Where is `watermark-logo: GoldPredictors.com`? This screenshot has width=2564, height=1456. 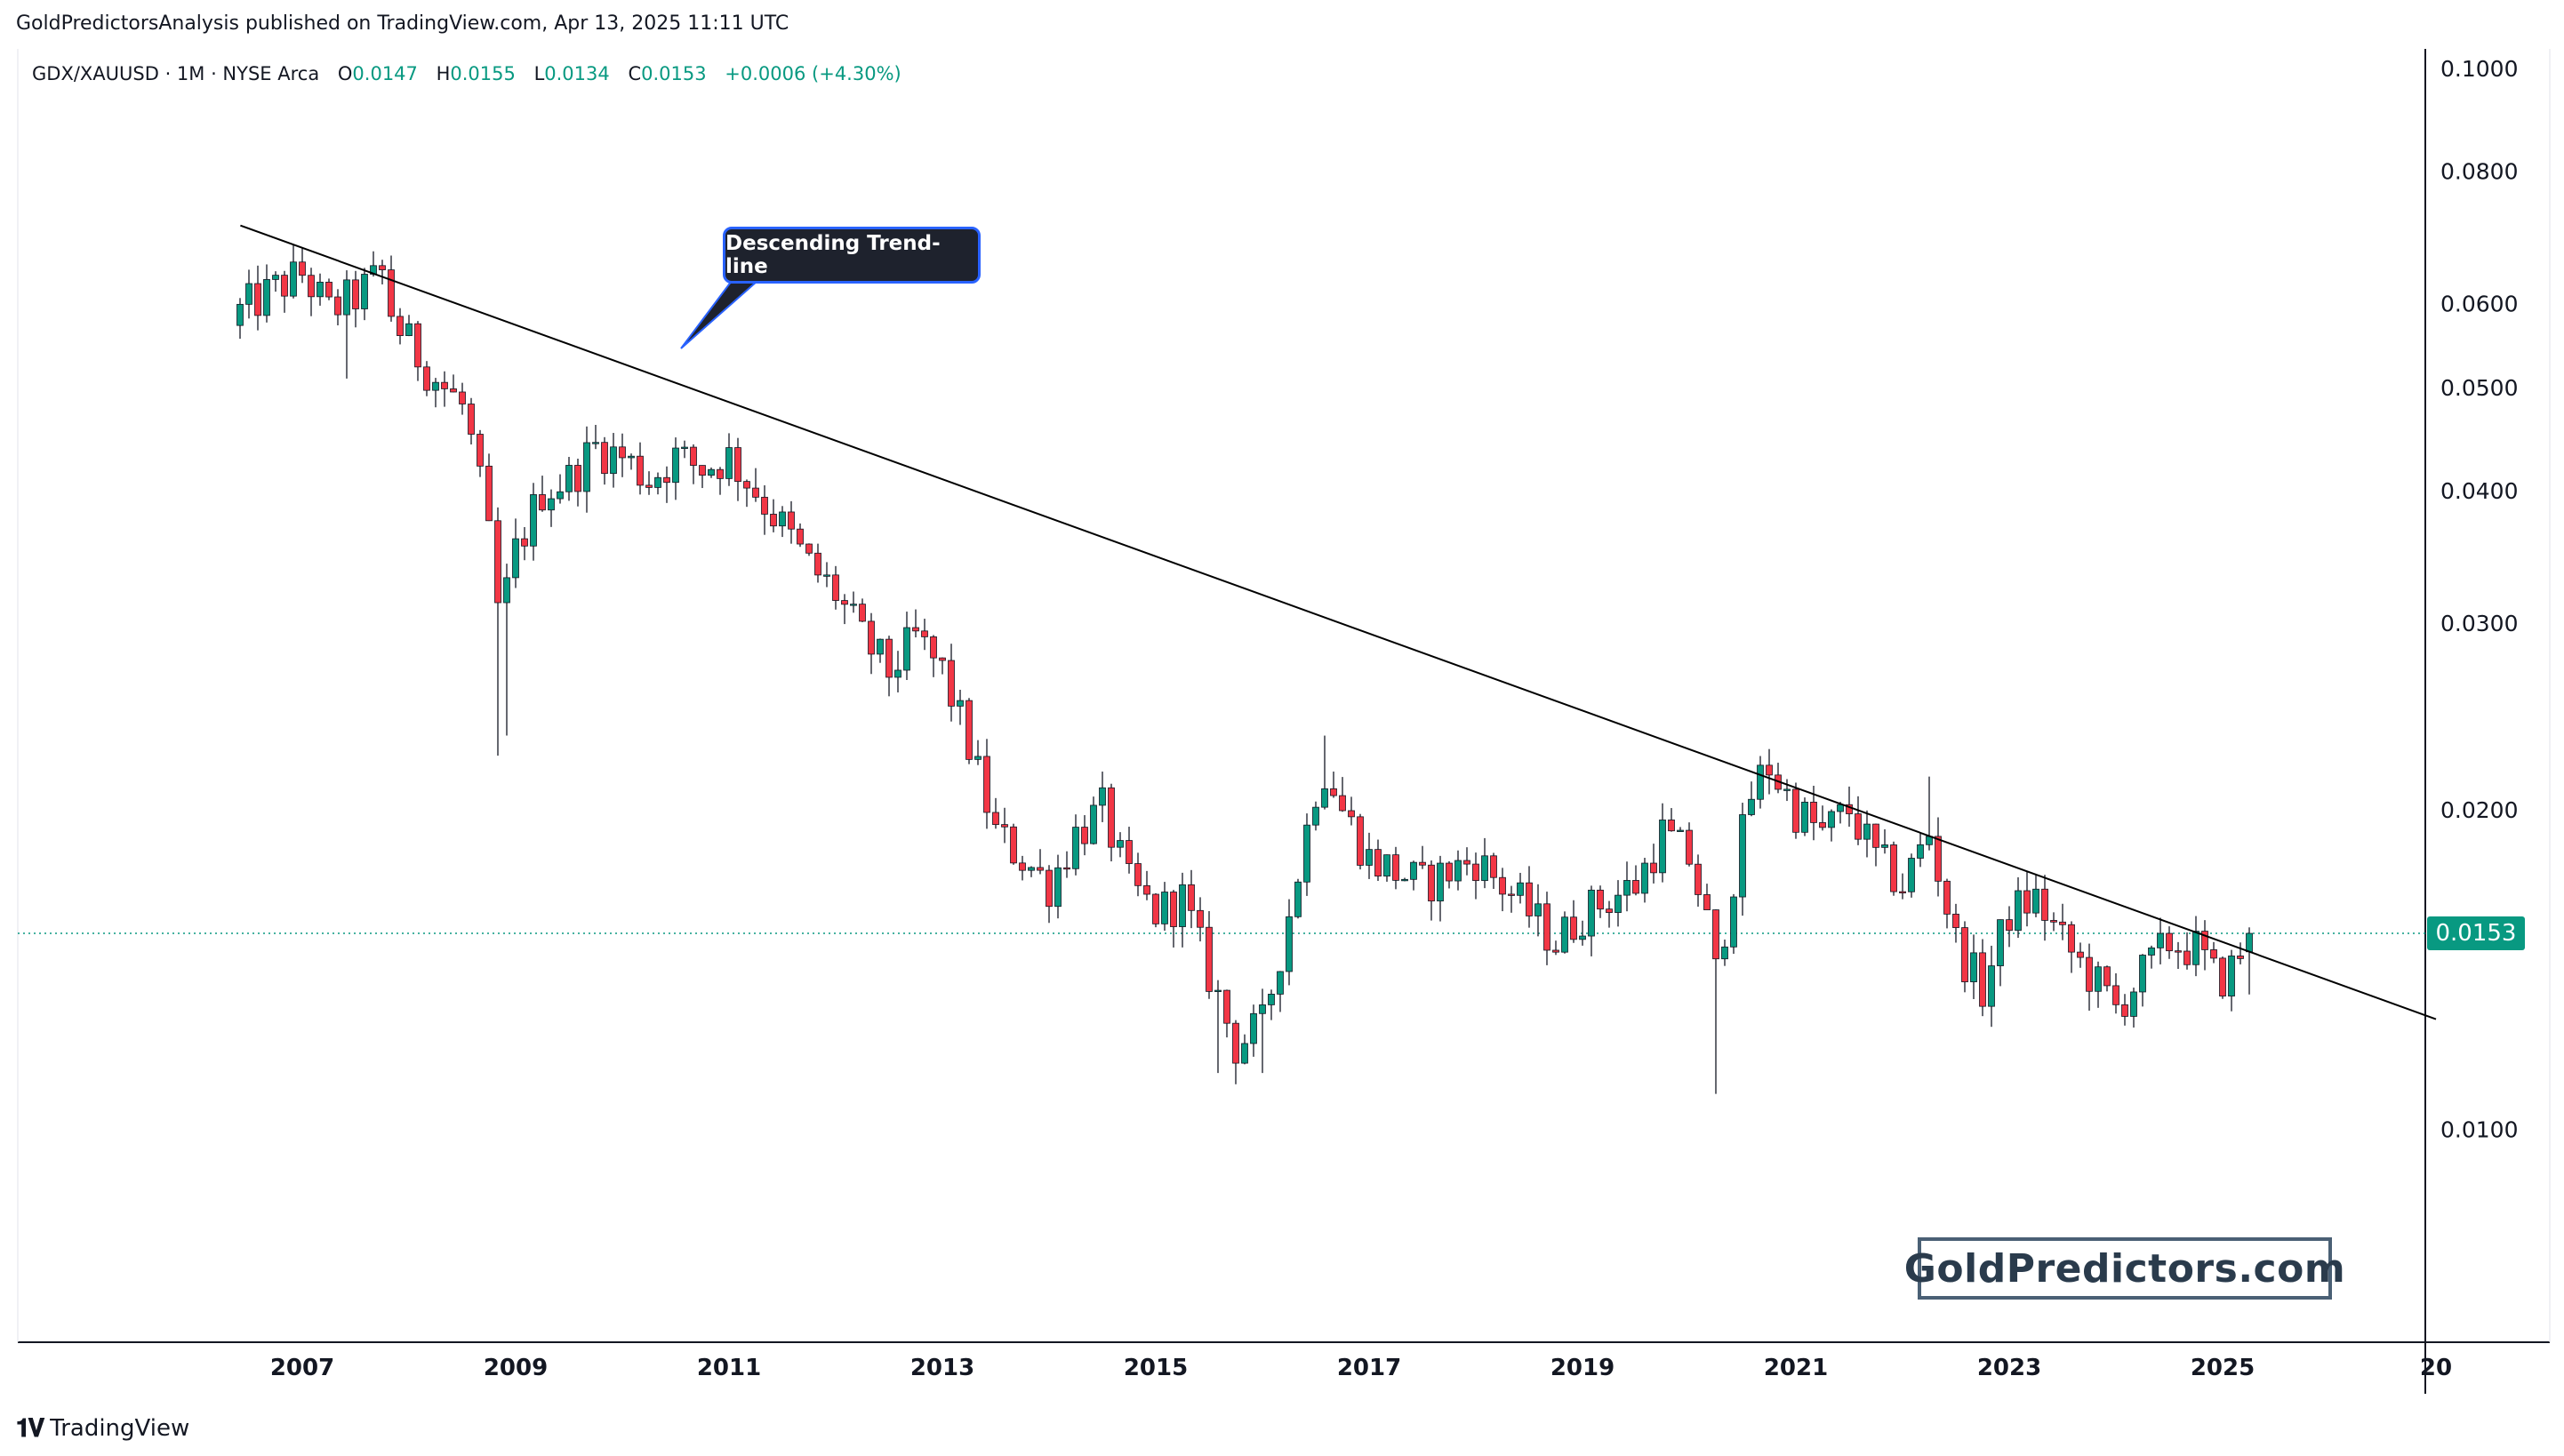
watermark-logo: GoldPredictors.com is located at coordinates (2124, 1268).